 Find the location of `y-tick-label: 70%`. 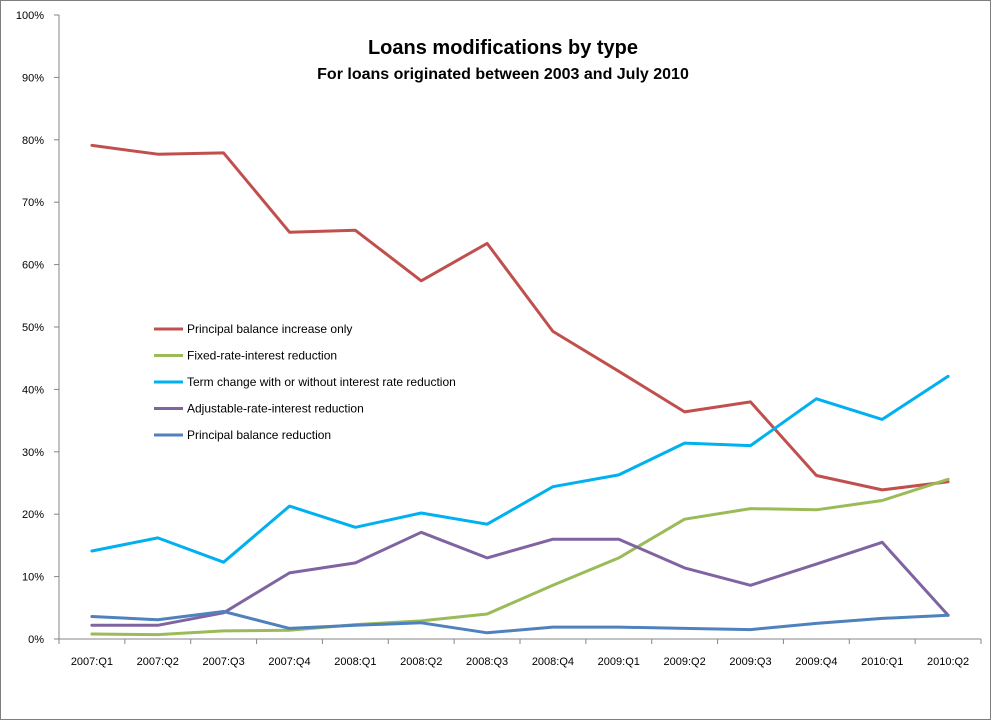

y-tick-label: 70% is located at coordinates (33, 203).